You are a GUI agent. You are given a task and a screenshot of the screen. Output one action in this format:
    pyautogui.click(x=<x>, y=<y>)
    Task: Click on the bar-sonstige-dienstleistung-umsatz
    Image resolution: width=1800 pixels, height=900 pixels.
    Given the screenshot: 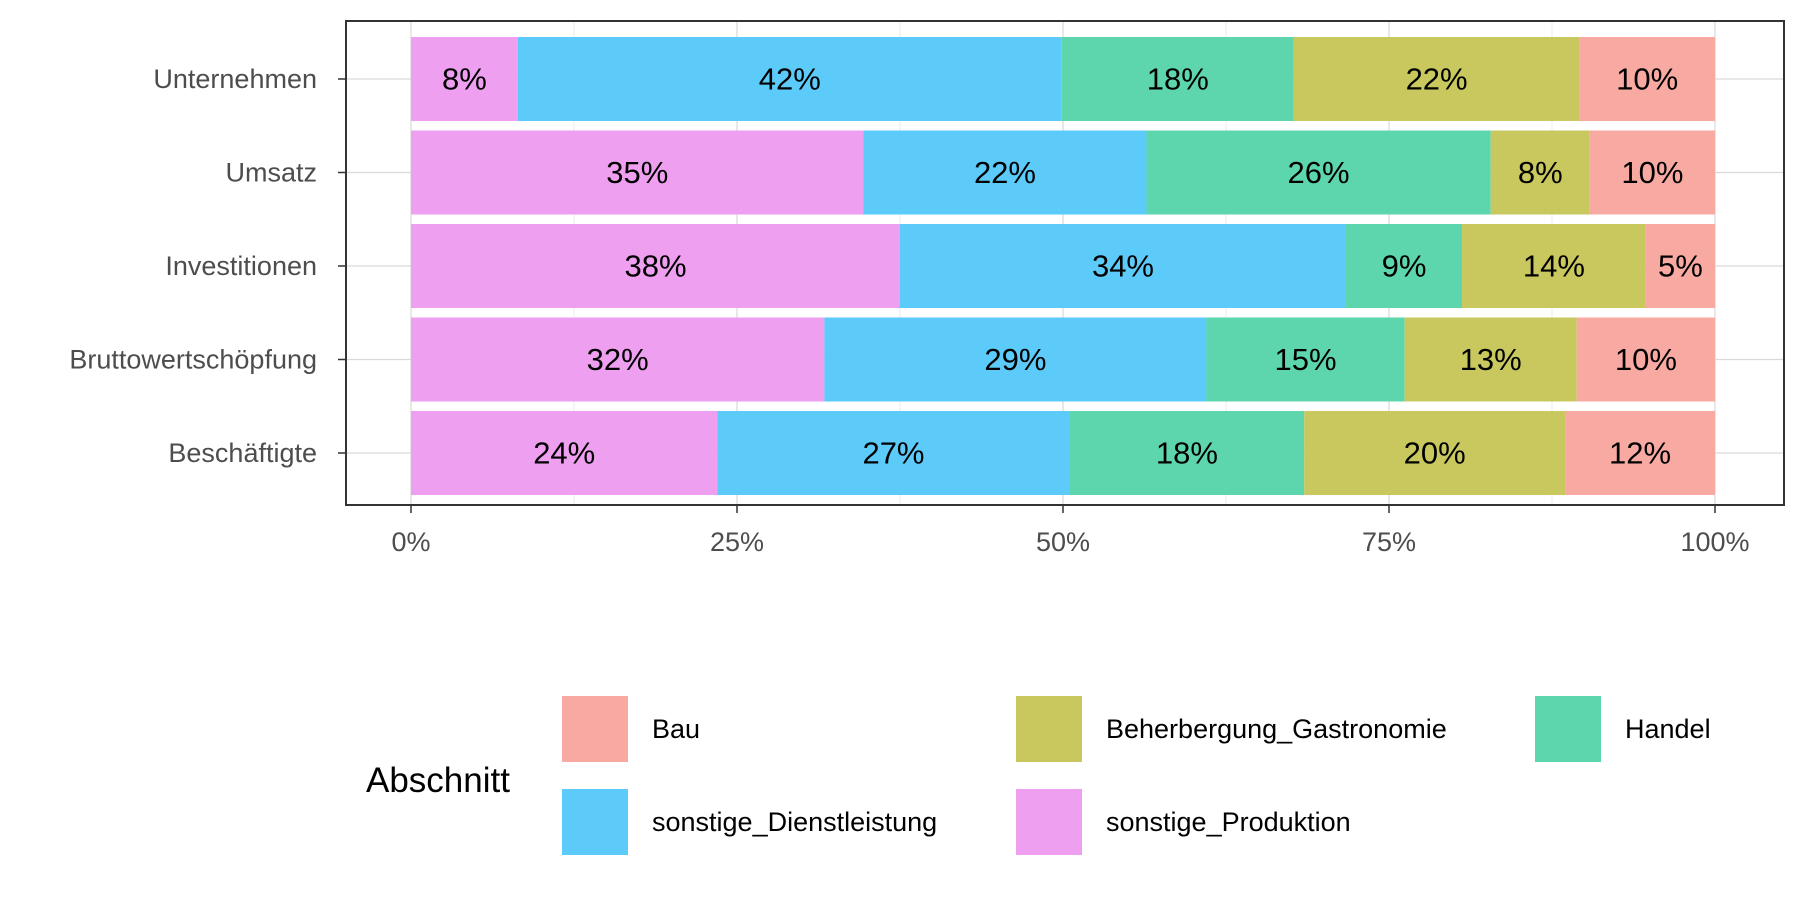 What is the action you would take?
    pyautogui.click(x=1005, y=172)
    